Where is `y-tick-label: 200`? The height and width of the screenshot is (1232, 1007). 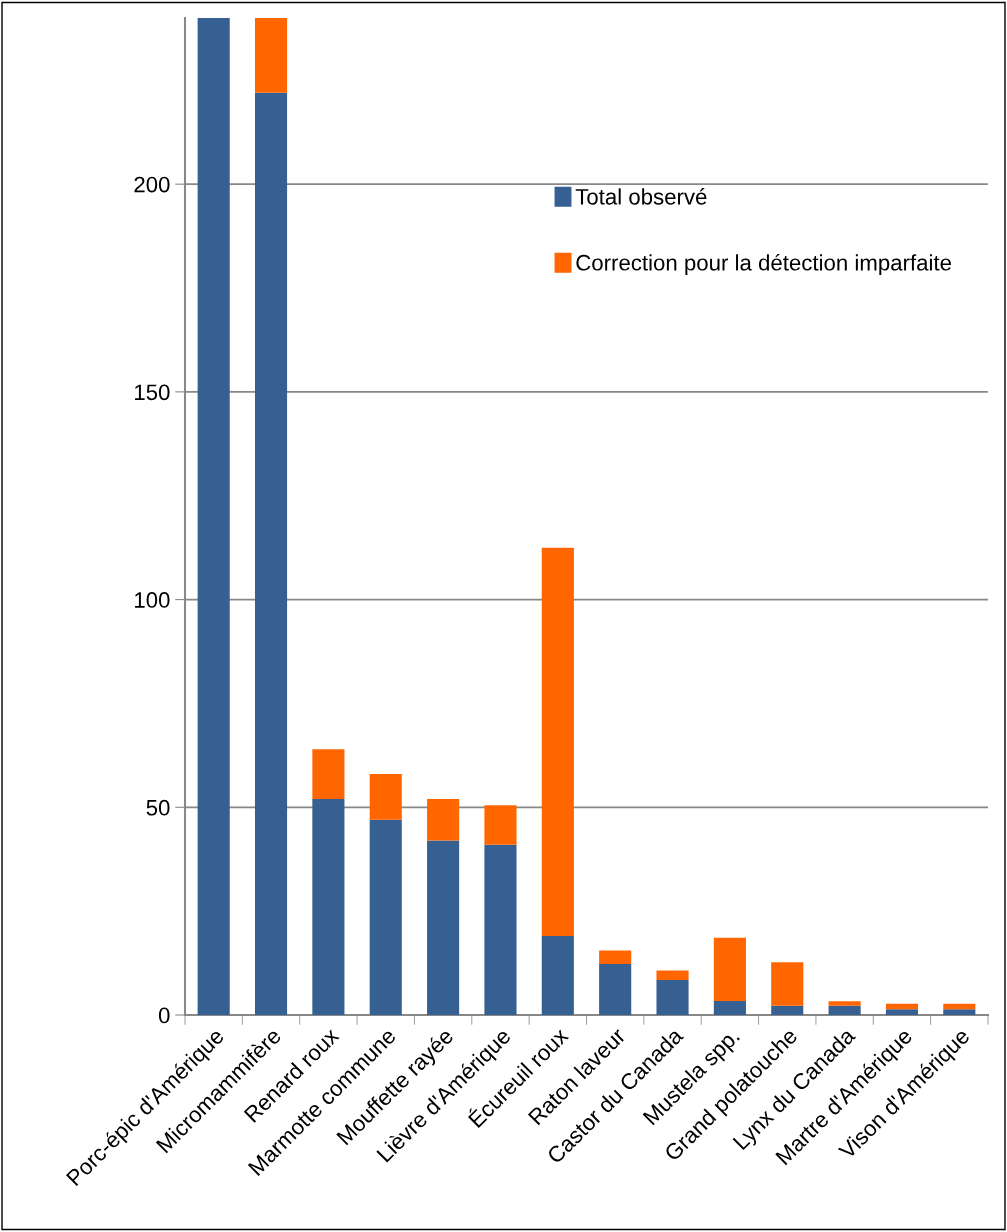
y-tick-label: 200 is located at coordinates (152, 184).